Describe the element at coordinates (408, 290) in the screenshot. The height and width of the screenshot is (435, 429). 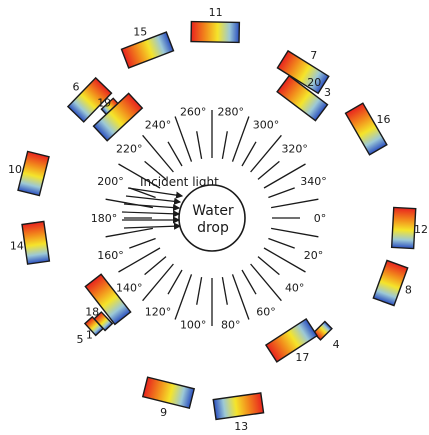
I see `segment-number-8: 8` at that location.